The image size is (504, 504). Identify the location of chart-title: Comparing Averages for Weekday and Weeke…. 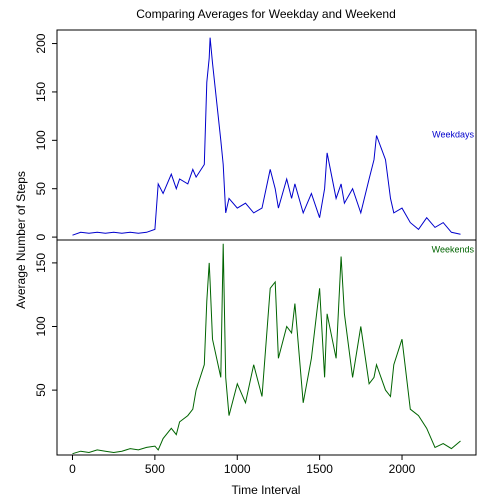
(266, 14).